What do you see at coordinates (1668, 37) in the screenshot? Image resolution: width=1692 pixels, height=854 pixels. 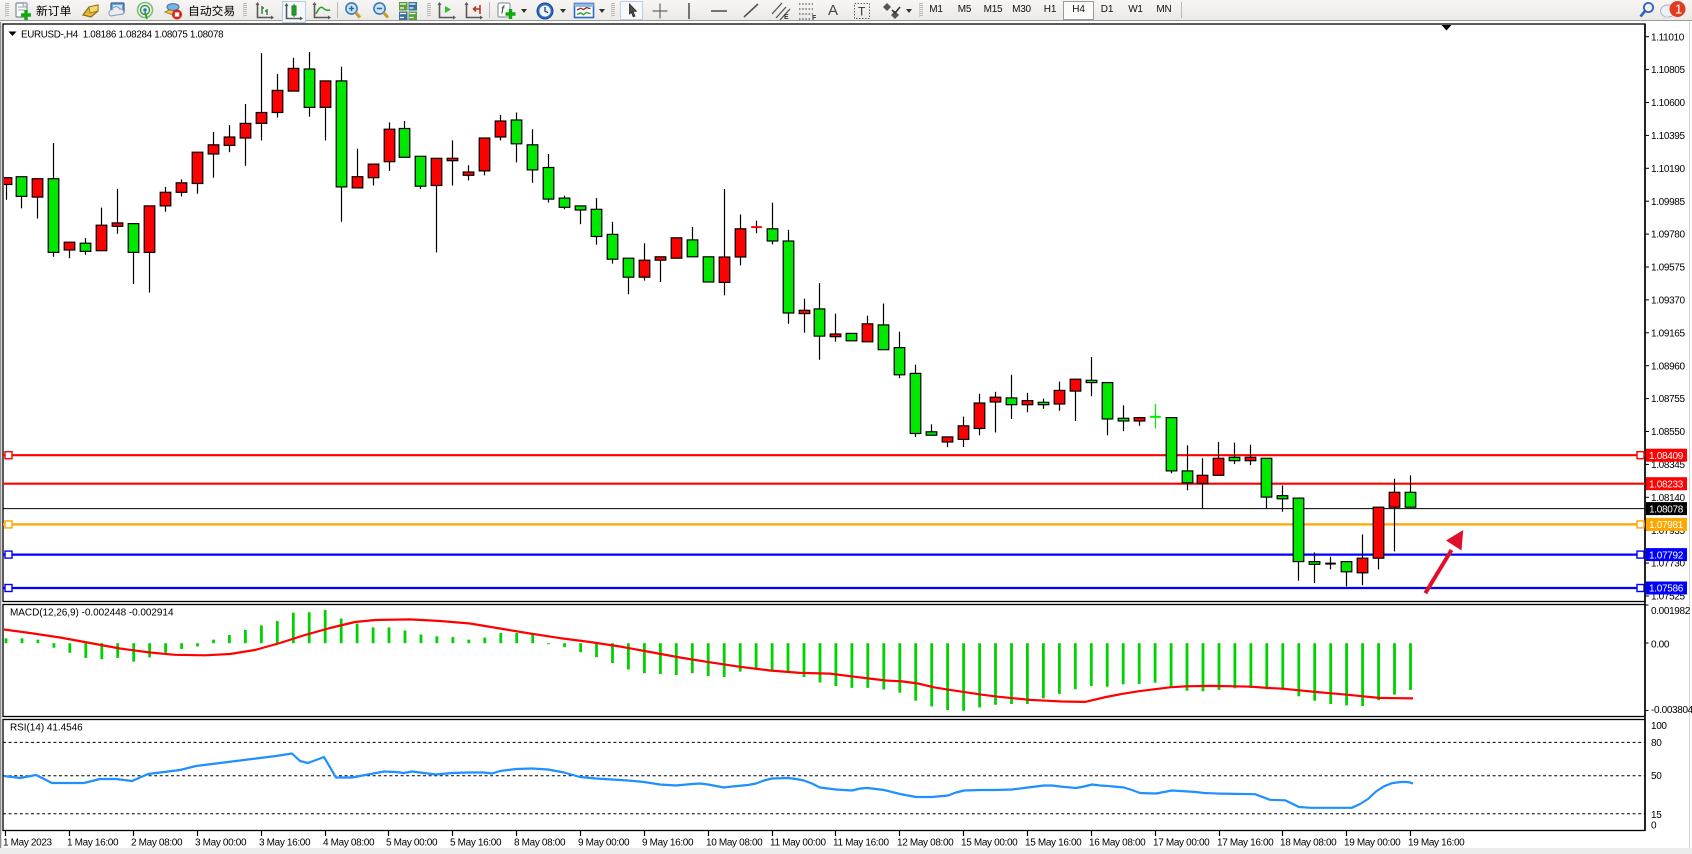 I see `svg-text: 1.11010` at bounding box center [1668, 37].